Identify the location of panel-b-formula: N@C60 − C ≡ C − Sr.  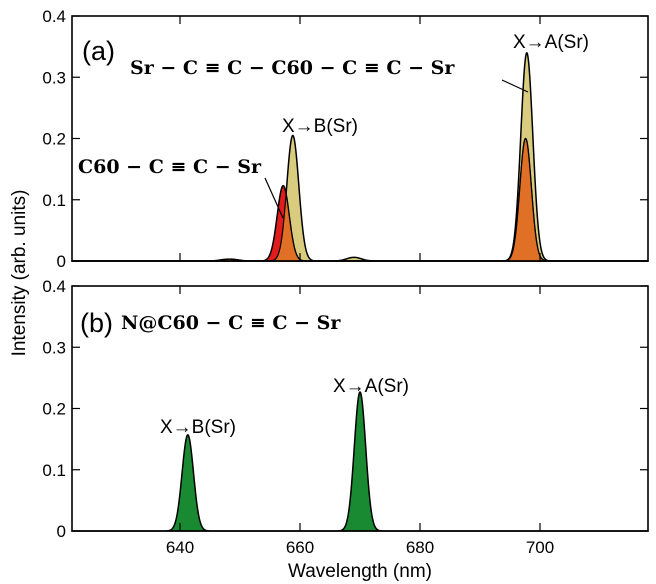
(231, 323).